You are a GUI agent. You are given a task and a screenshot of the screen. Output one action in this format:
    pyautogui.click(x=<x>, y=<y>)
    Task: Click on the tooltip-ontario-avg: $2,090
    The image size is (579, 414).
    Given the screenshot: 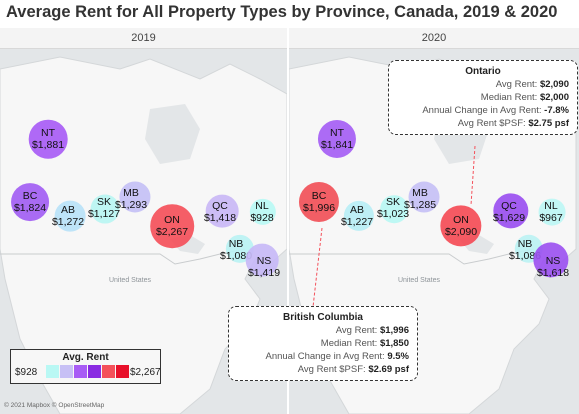 What is the action you would take?
    pyautogui.click(x=554, y=84)
    